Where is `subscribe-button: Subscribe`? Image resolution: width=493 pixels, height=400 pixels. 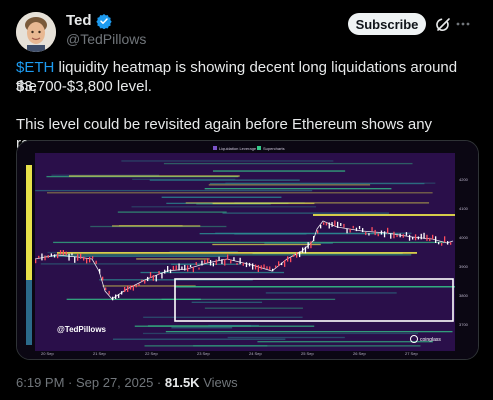
subscribe-button: Subscribe is located at coordinates (387, 24).